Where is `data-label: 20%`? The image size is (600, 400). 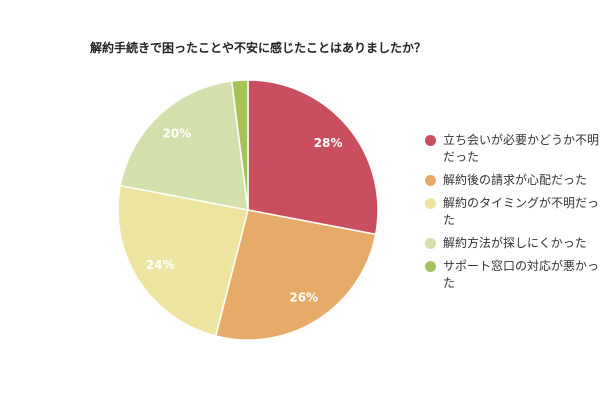 data-label: 20% is located at coordinates (176, 134).